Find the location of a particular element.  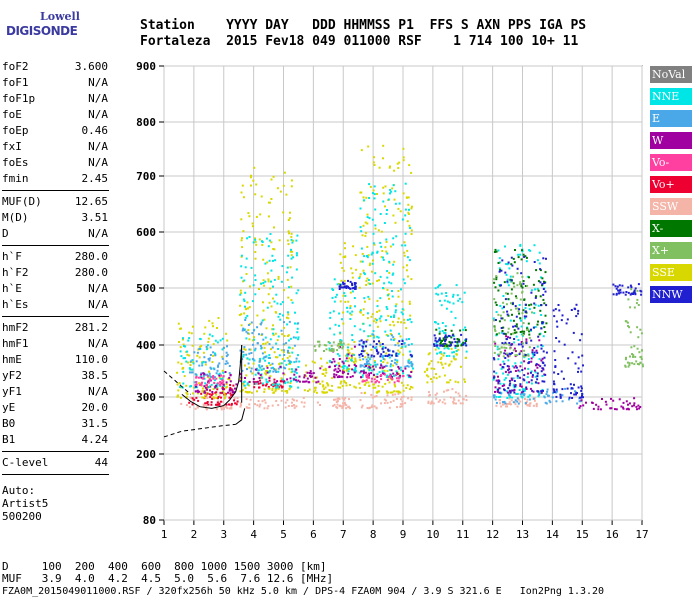

param-label: h`F2 is located at coordinates (15, 272).